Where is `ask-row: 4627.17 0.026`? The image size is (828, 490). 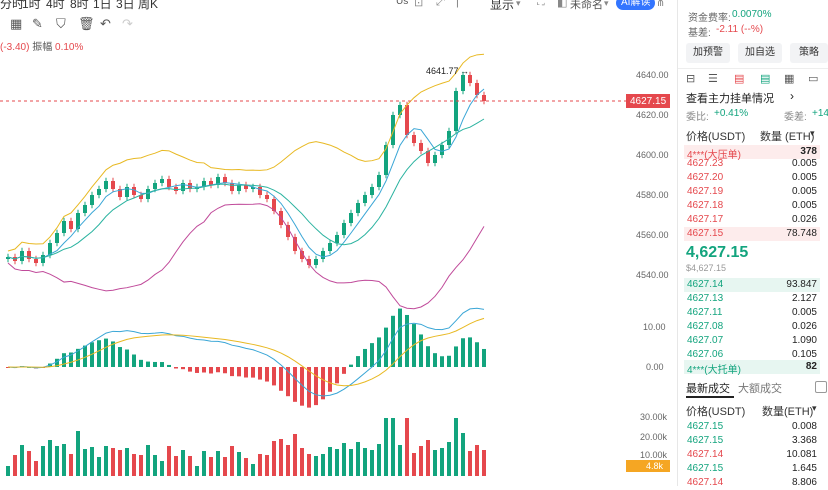
ask-row: 4627.17 0.026 is located at coordinates (752, 220).